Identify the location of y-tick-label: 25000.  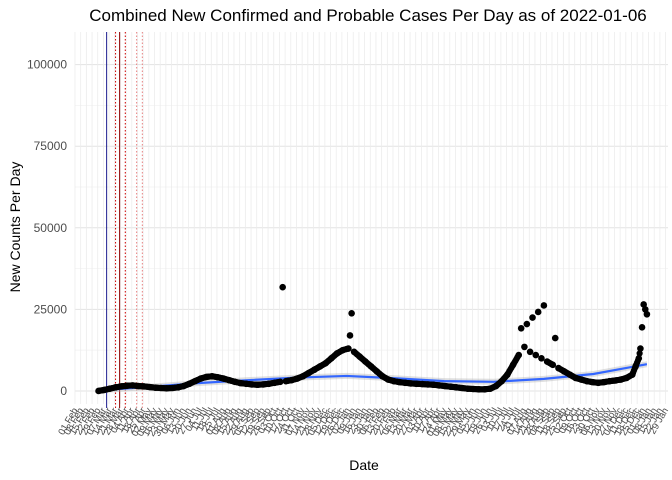
(51, 309).